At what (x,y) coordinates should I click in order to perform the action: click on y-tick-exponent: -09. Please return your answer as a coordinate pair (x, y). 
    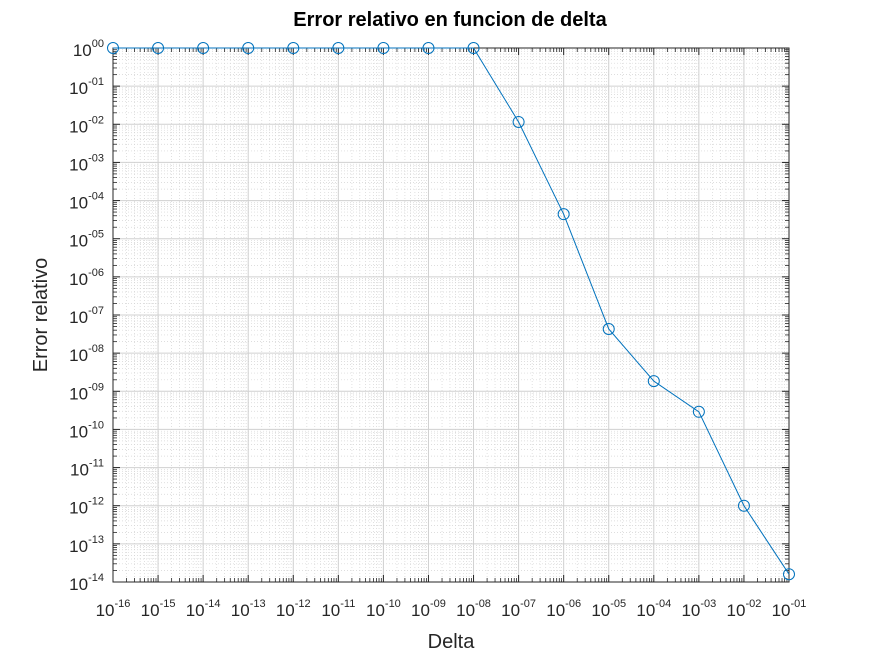
    Looking at the image, I should click on (96, 387).